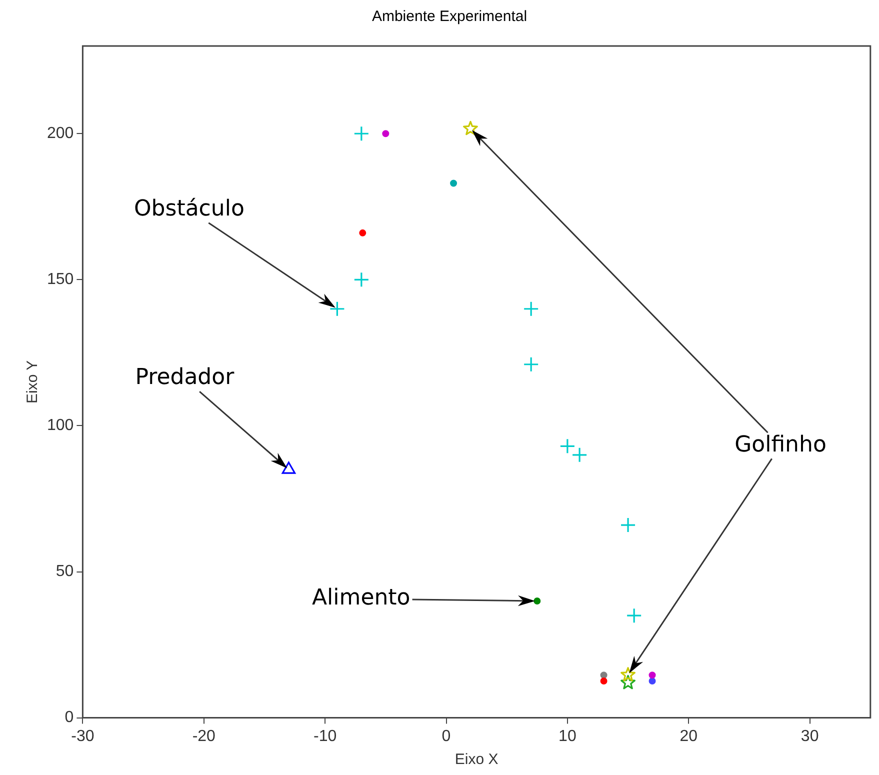  Describe the element at coordinates (446, 736) in the screenshot. I see `x-tick-label: 0` at that location.